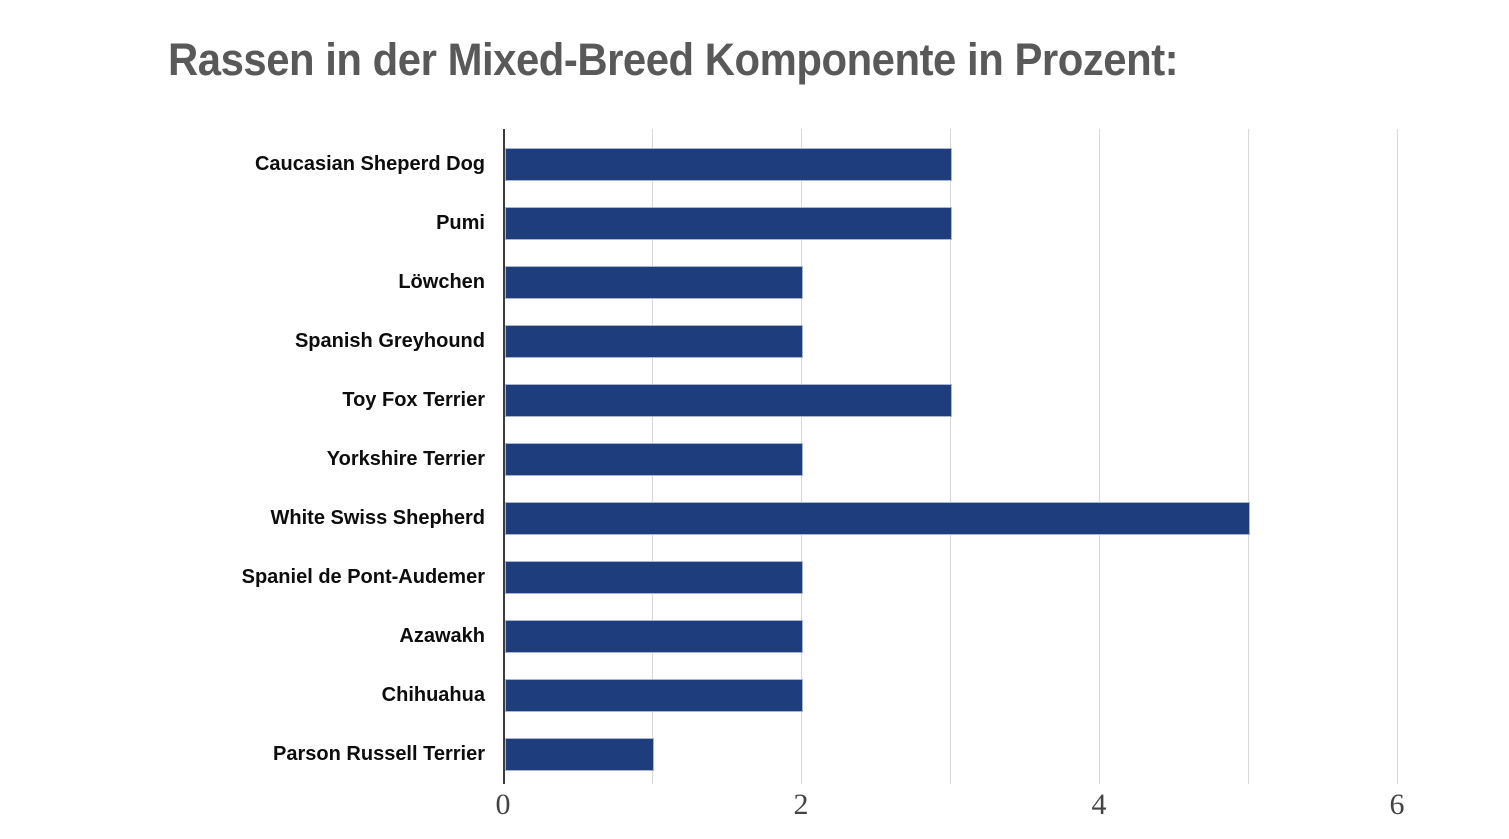 This screenshot has width=1509, height=839. Describe the element at coordinates (1099, 804) in the screenshot. I see `x-tick-label: 4` at that location.